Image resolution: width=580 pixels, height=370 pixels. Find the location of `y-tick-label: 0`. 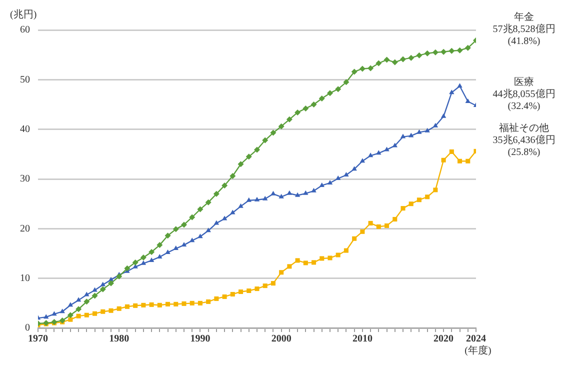

y-tick-label: 0 is located at coordinates (27, 328).